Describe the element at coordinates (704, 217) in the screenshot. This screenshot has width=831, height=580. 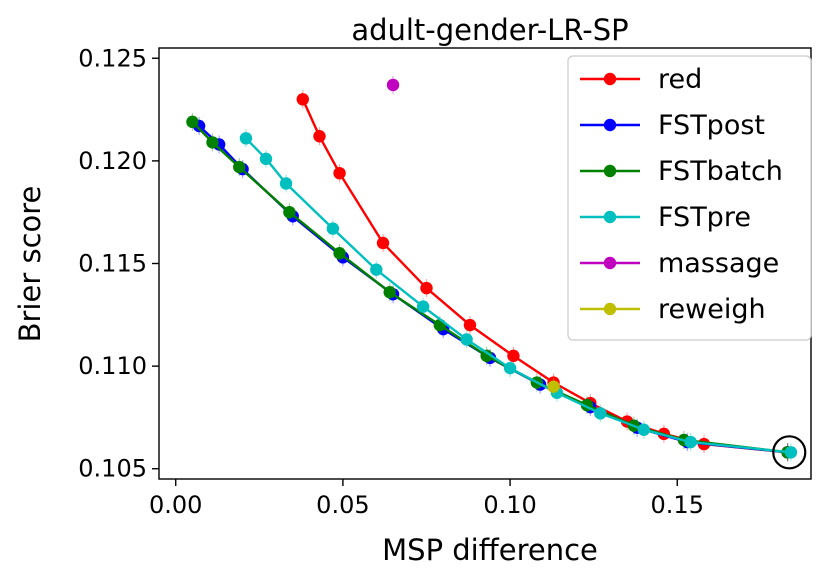
I see `legend-label-fstpre: FSTpre` at that location.